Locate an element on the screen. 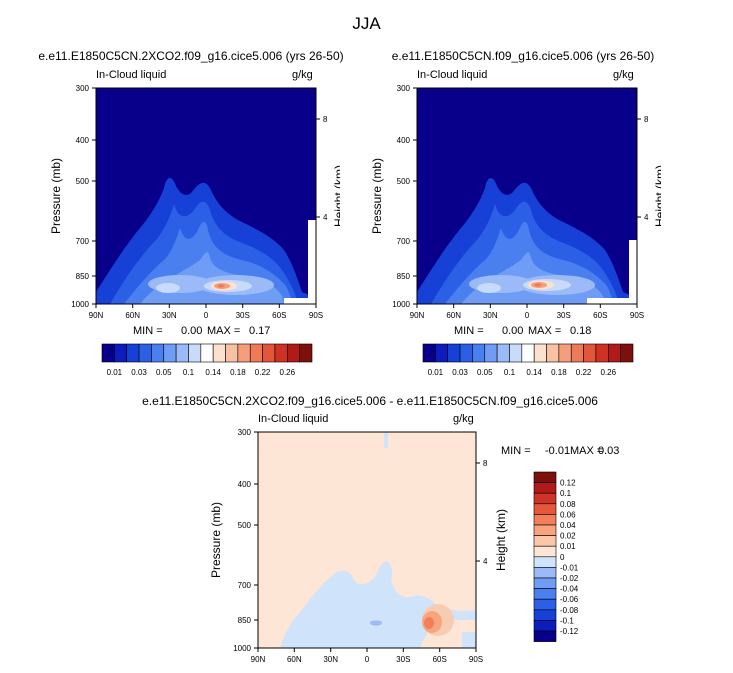  panel-left-max-label: MAX = is located at coordinates (224, 331).